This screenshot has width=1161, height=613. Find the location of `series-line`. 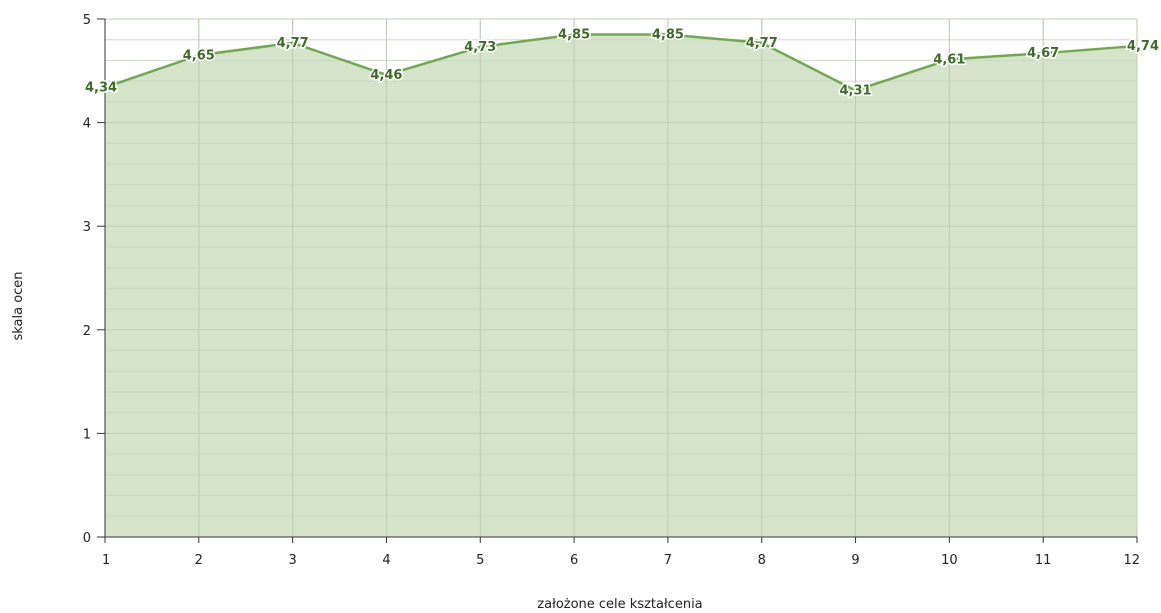

series-line is located at coordinates (621, 62).